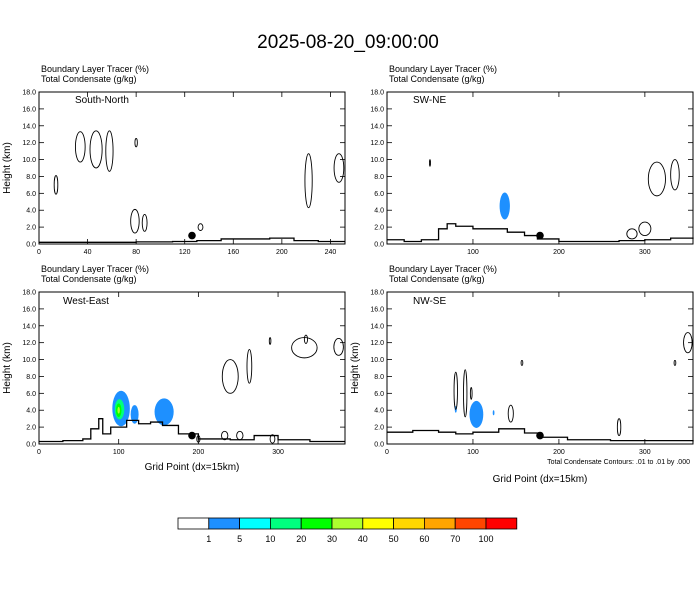 The height and width of the screenshot is (612, 696). I want to click on panel-label: South-North, so click(102, 100).